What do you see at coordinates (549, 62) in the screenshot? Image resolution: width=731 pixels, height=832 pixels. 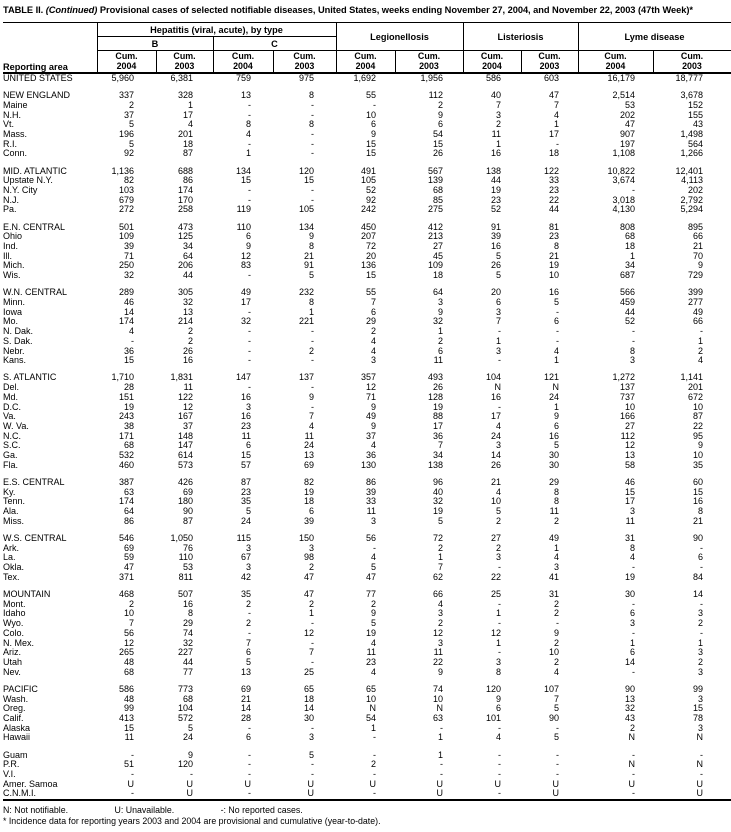 I see `cum-2003-header: Cum. 2003` at bounding box center [549, 62].